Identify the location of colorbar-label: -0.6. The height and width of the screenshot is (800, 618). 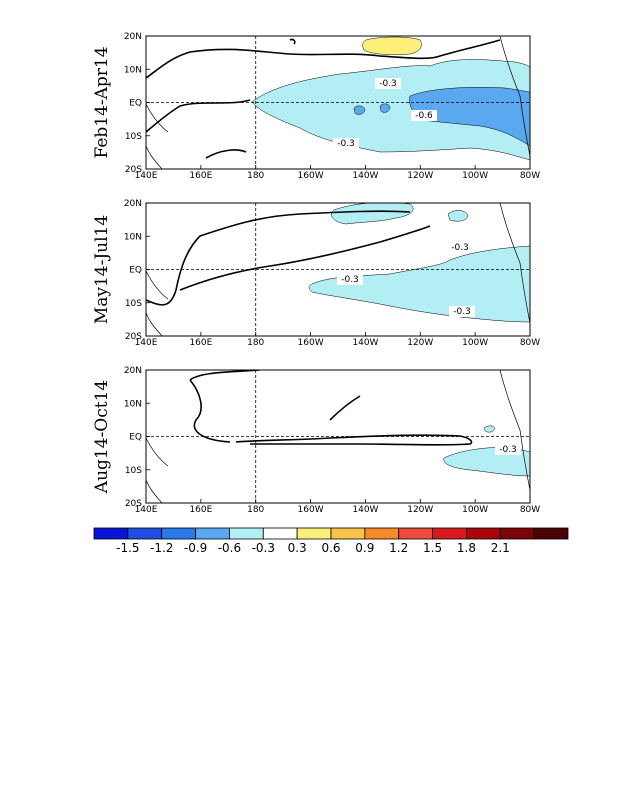
(229, 548).